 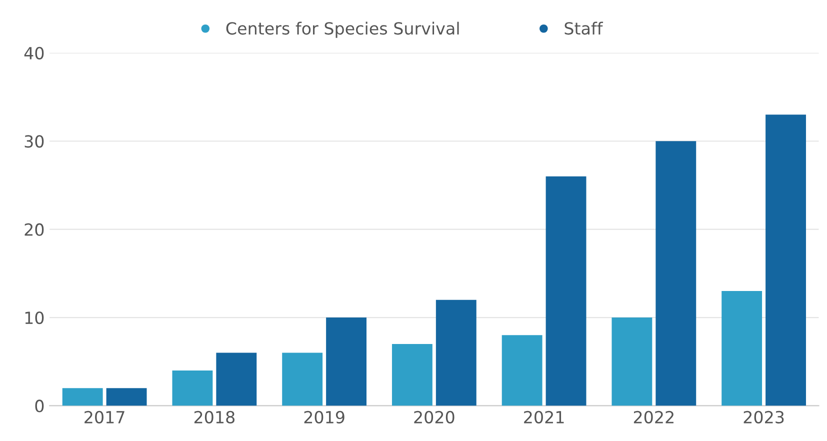 What do you see at coordinates (654, 417) in the screenshot?
I see `x-tick-label: 2022` at bounding box center [654, 417].